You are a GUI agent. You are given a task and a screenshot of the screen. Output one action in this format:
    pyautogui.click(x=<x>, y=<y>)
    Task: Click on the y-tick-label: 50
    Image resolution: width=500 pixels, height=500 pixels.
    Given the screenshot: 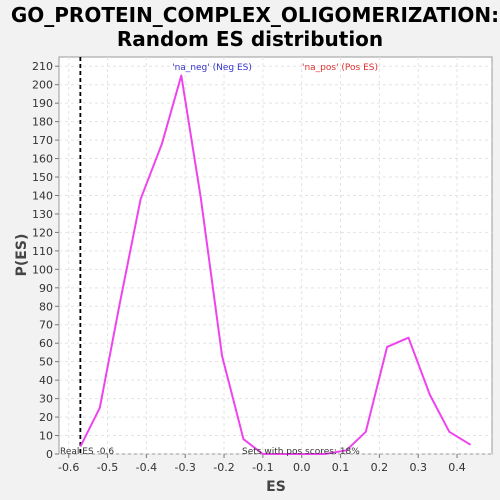 What is the action you would take?
    pyautogui.click(x=46, y=362)
    